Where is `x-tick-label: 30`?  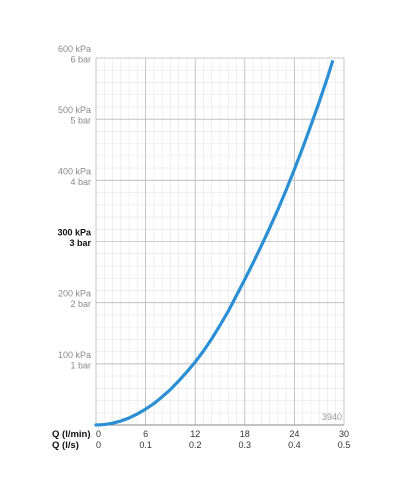 x-tick-label: 30 is located at coordinates (344, 434).